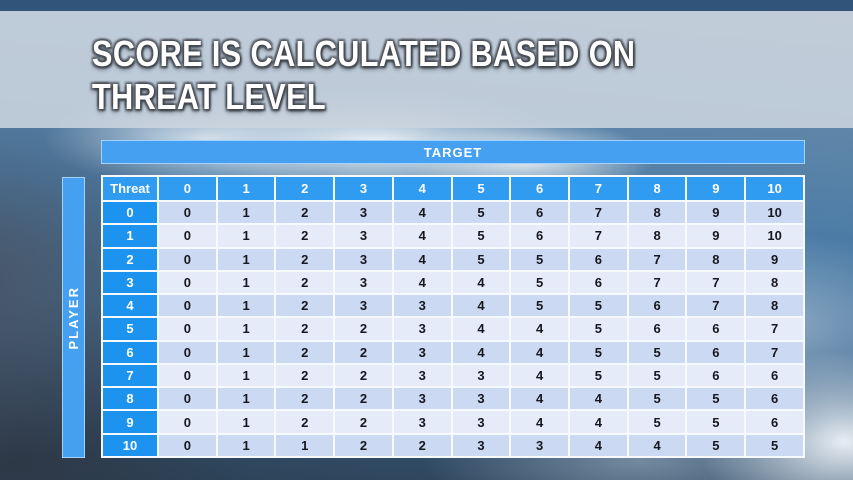  What do you see at coordinates (130, 399) in the screenshot?
I see `row-label-cell: 8` at bounding box center [130, 399].